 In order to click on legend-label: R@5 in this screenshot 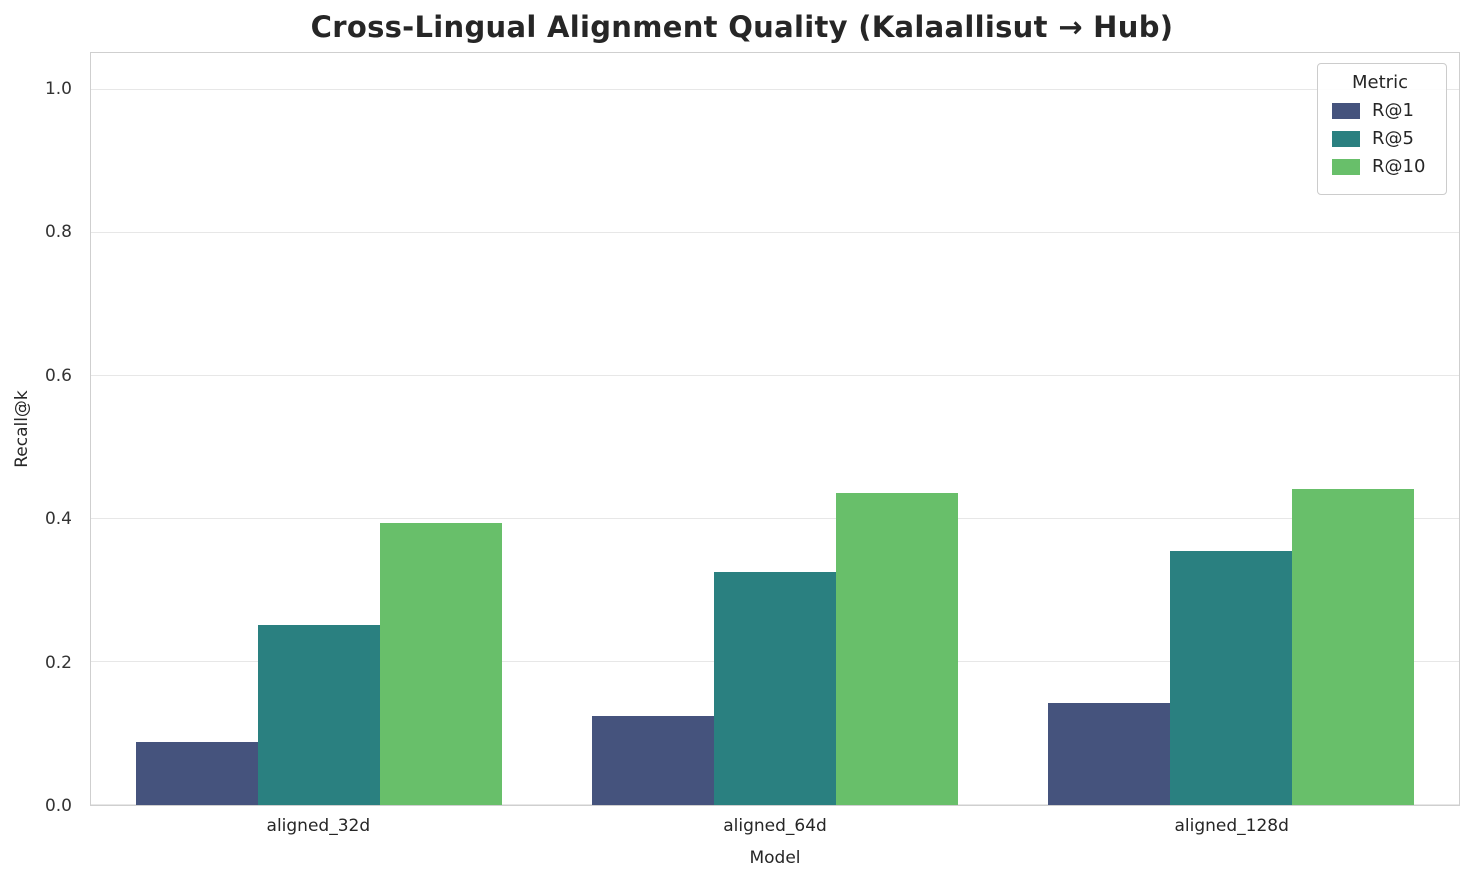, I will do `click(1393, 138)`.